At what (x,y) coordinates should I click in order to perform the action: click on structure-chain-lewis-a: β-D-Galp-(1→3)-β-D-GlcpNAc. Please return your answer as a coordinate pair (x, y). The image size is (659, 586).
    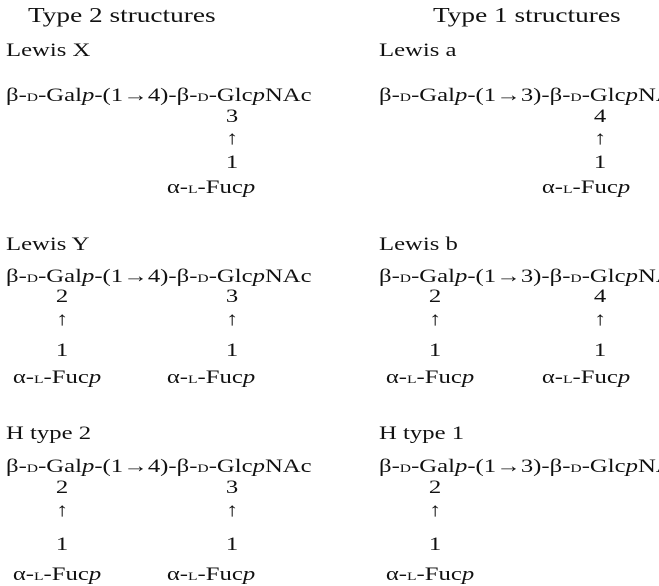
    Looking at the image, I should click on (519, 95).